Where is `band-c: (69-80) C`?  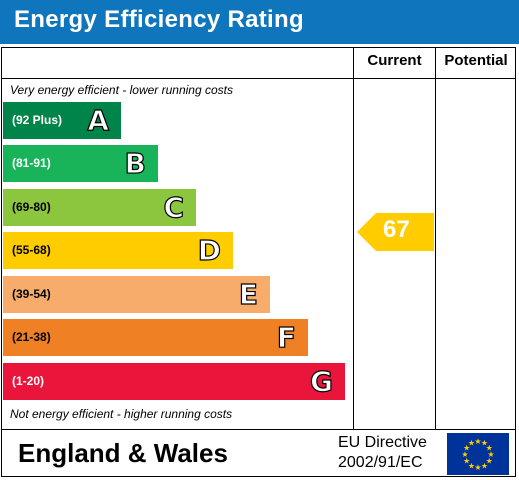
band-c: (69-80) C is located at coordinates (99, 207).